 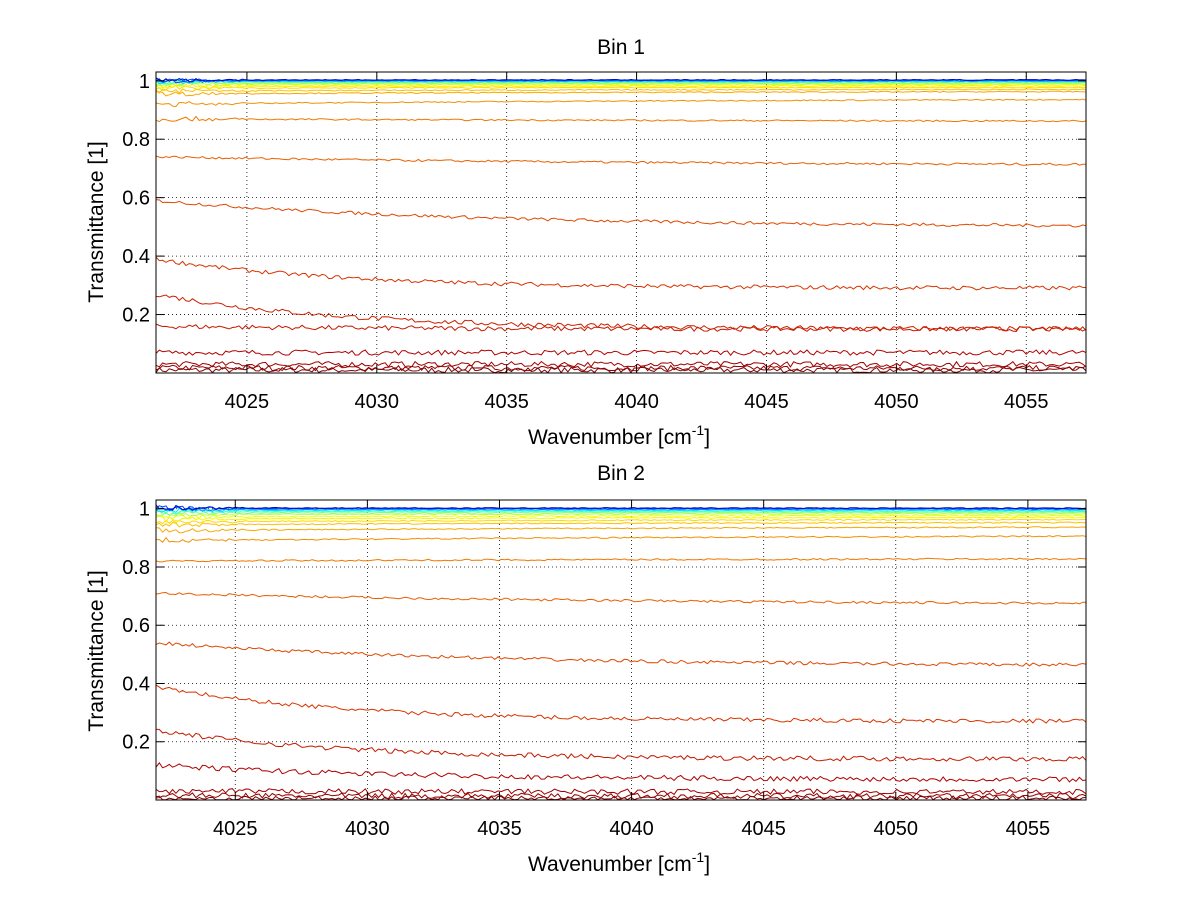 What do you see at coordinates (621, 47) in the screenshot?
I see `chart-title: Bin 1` at bounding box center [621, 47].